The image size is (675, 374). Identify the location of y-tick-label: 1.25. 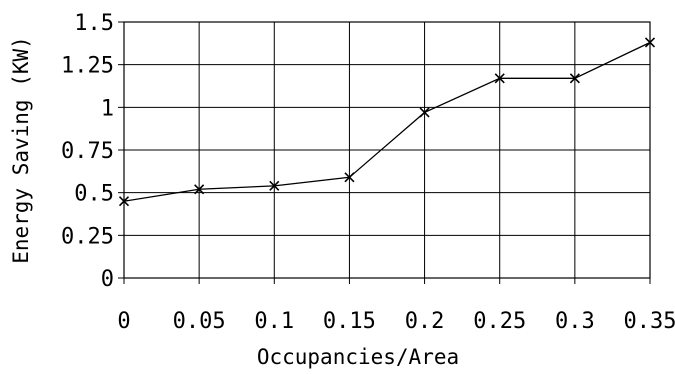
(87, 66).